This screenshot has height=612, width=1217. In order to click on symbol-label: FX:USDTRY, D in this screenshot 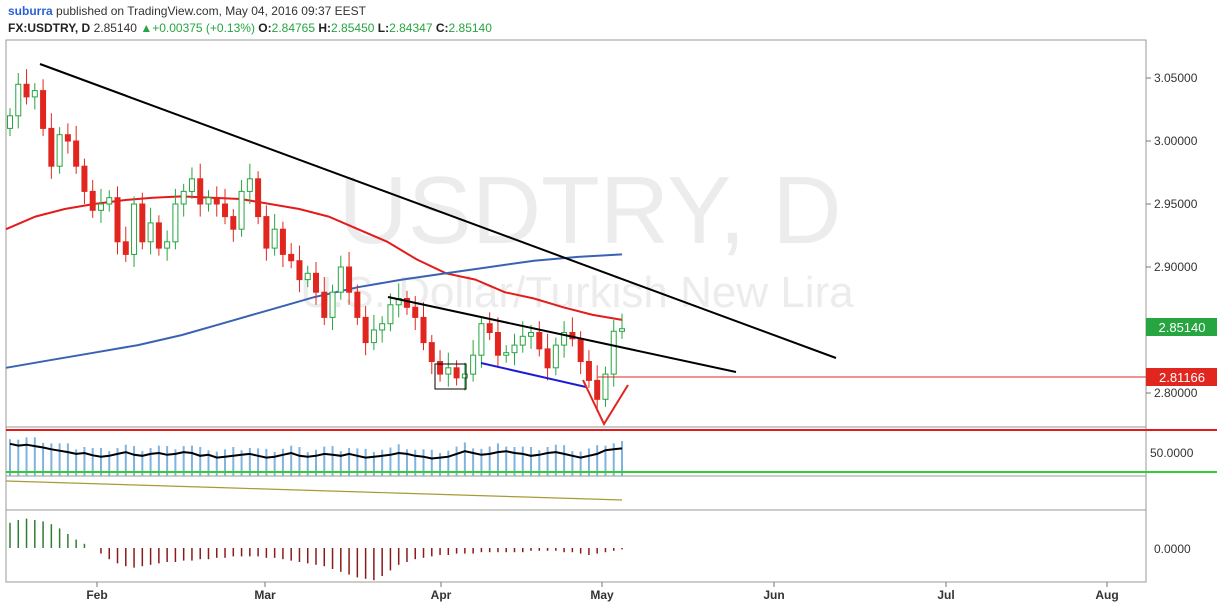, I will do `click(49, 28)`.